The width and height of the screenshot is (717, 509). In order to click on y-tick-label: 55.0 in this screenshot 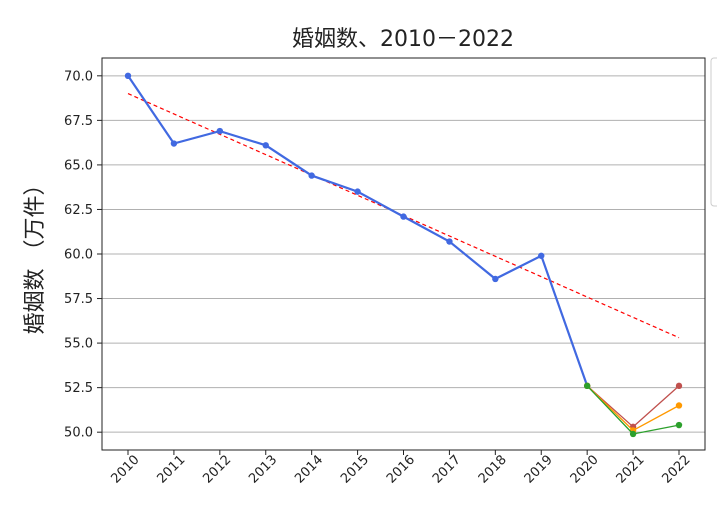, I will do `click(78, 344)`.